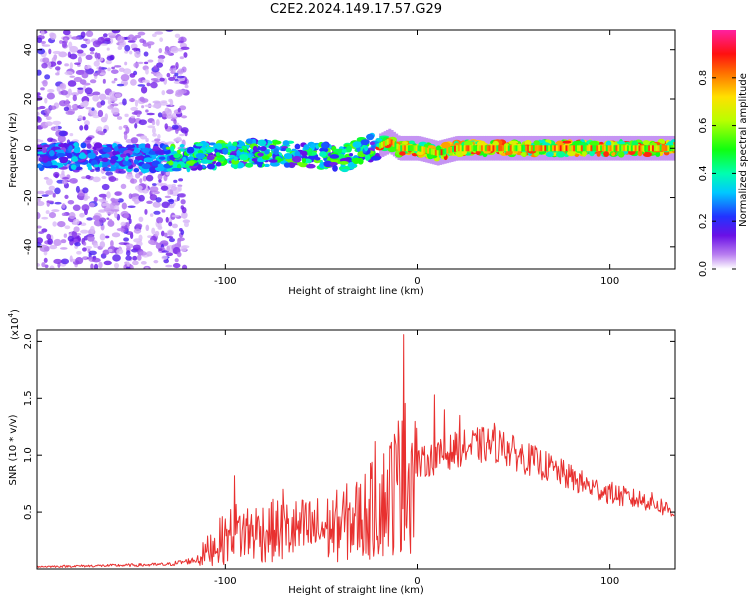 The height and width of the screenshot is (604, 750). What do you see at coordinates (28, 49) in the screenshot?
I see `spectrogram-y-tick-label: 40` at bounding box center [28, 49].